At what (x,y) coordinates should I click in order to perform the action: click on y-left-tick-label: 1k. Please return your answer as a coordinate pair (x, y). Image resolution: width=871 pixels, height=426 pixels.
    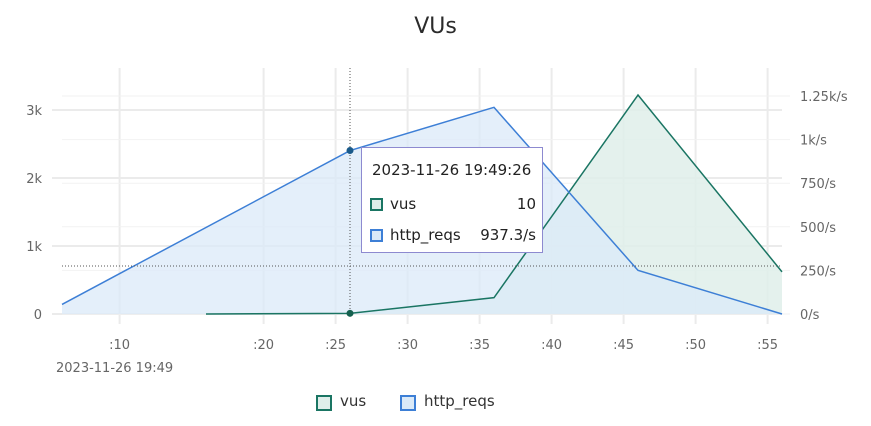
    Looking at the image, I should click on (34, 247).